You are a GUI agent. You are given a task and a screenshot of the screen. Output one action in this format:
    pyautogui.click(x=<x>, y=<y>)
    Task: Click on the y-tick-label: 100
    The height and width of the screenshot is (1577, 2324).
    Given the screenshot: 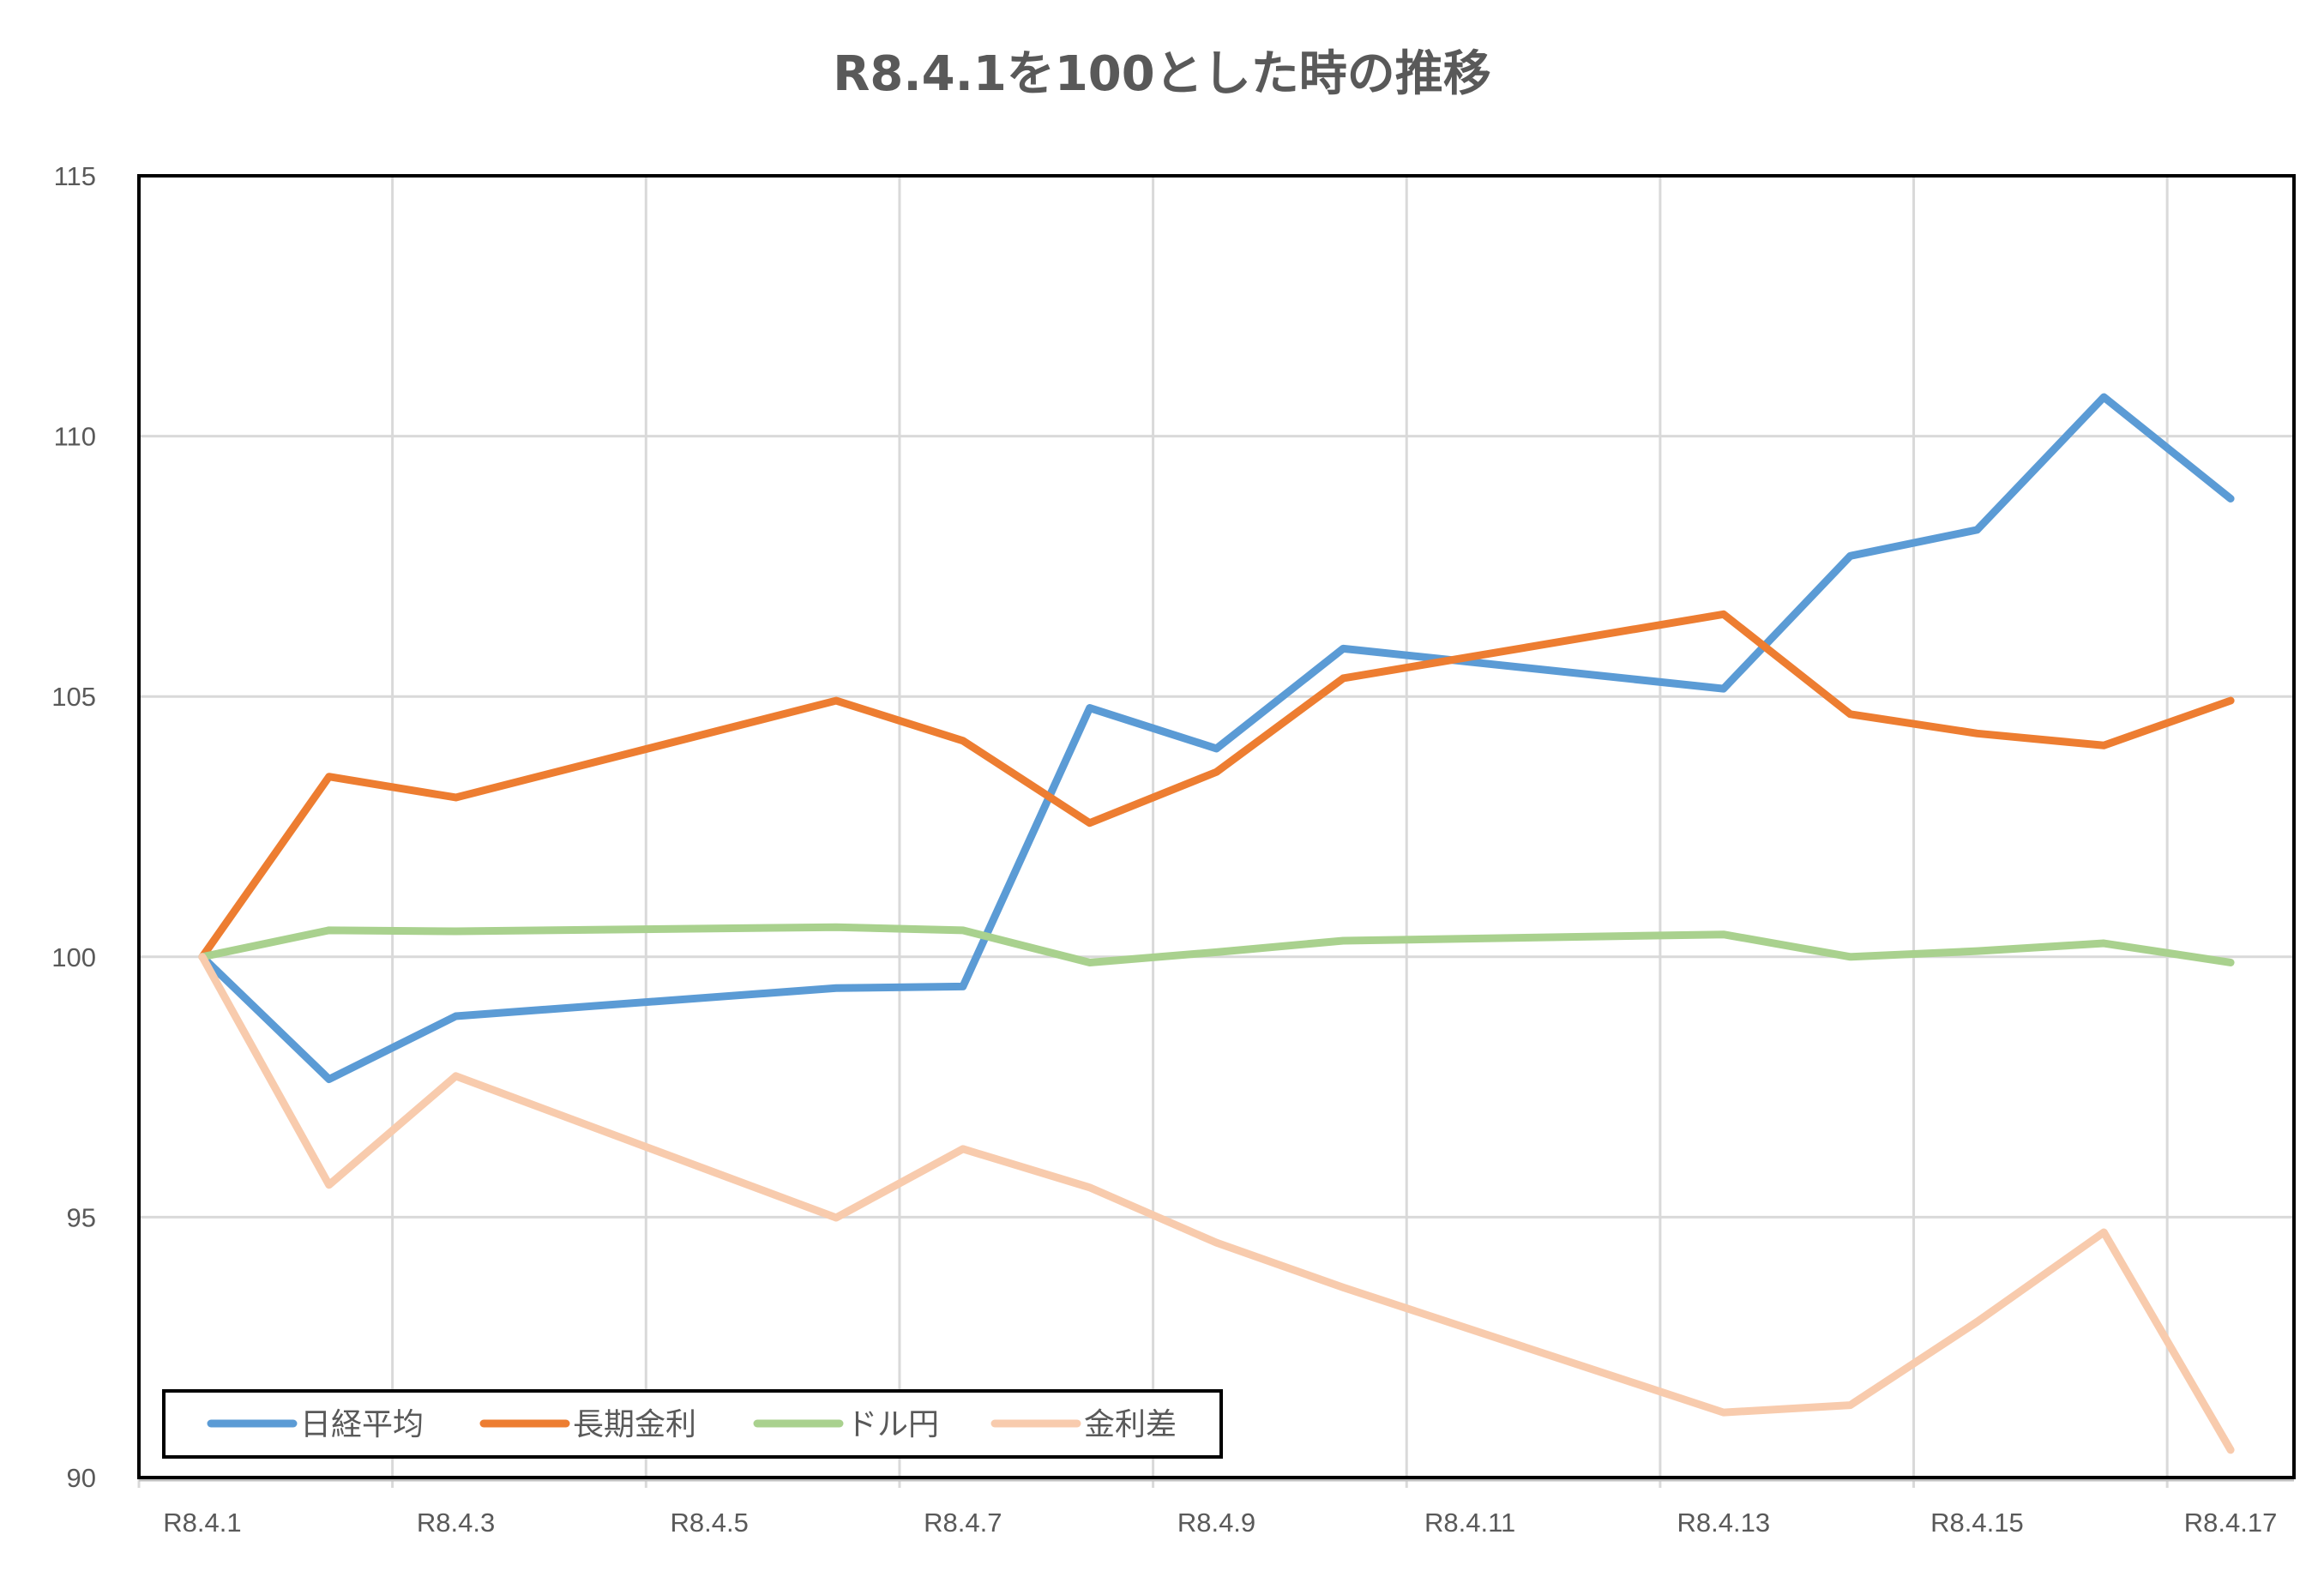 What is the action you would take?
    pyautogui.click(x=73, y=957)
    